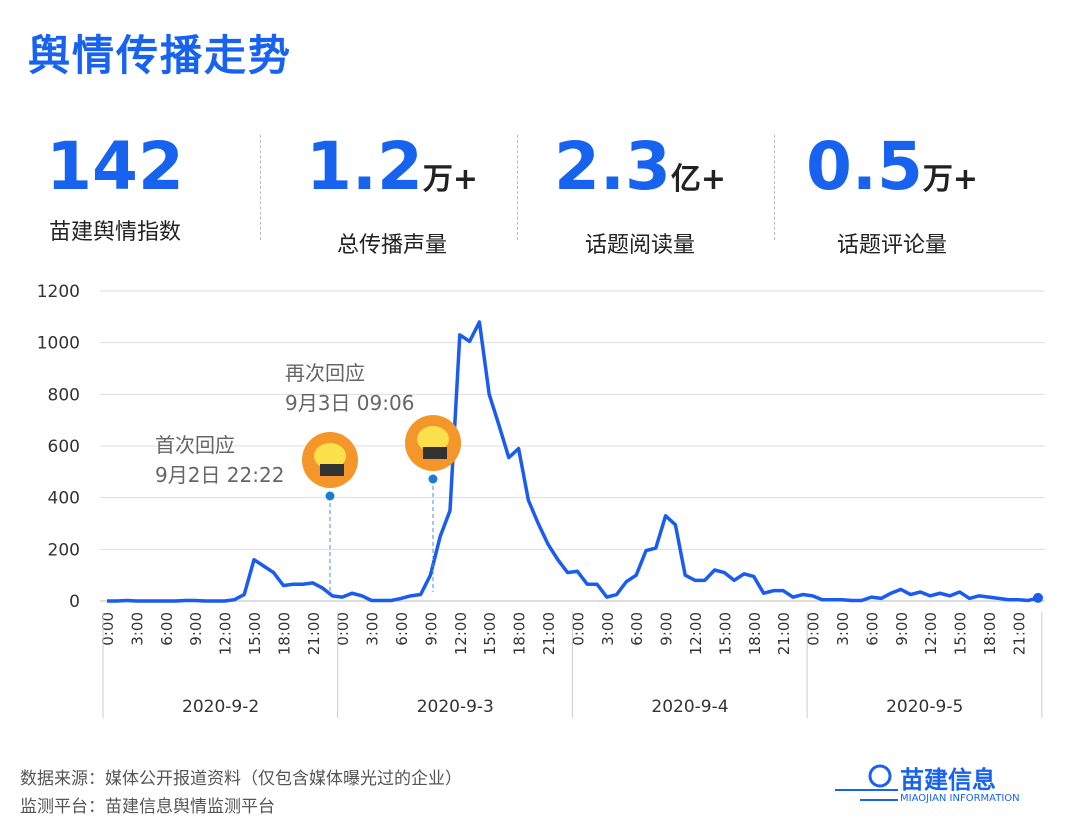 The height and width of the screenshot is (828, 1080). Describe the element at coordinates (455, 707) in the screenshot. I see `day-label: 2020-9-3` at that location.